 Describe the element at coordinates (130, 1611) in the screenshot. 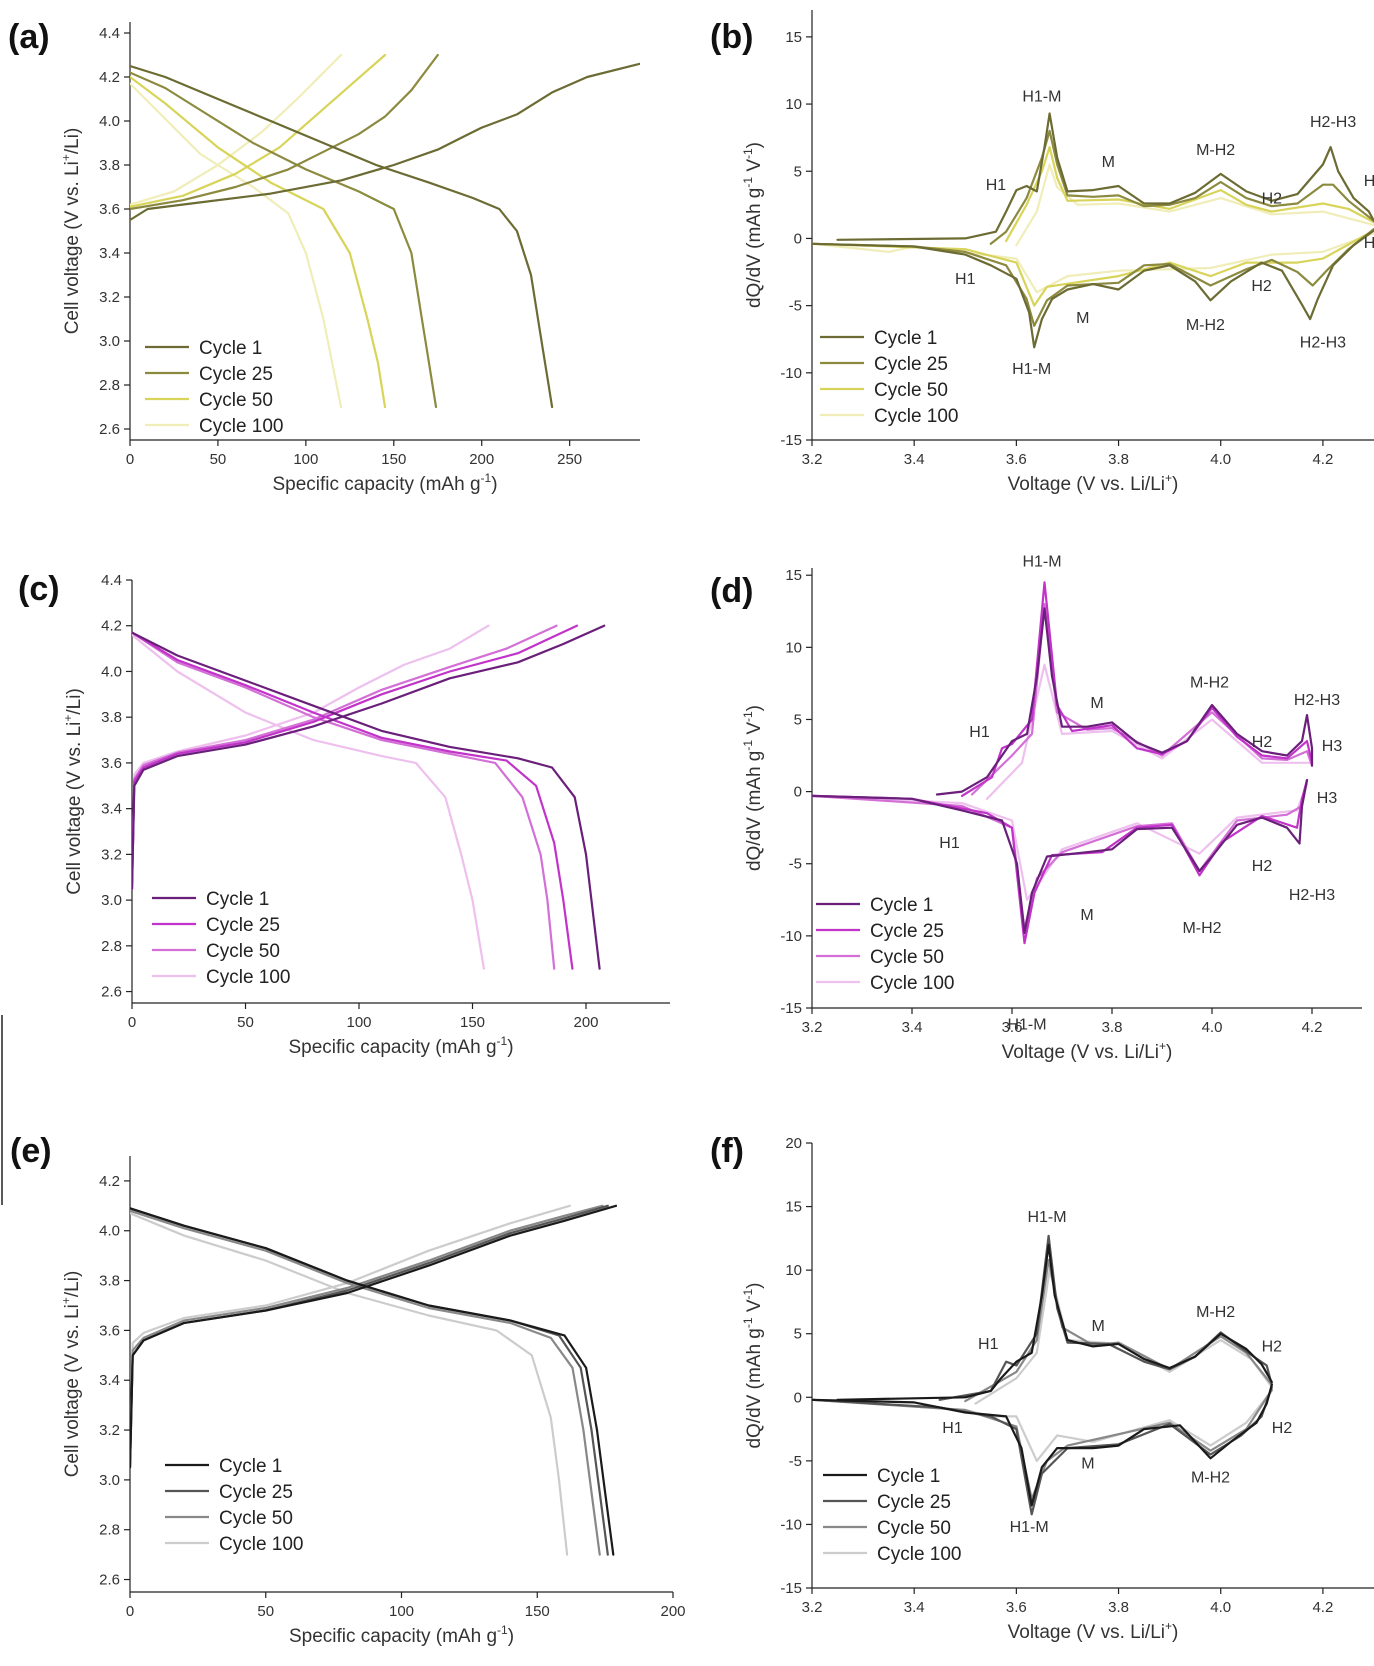

I see `x-tick-label: 0` at that location.